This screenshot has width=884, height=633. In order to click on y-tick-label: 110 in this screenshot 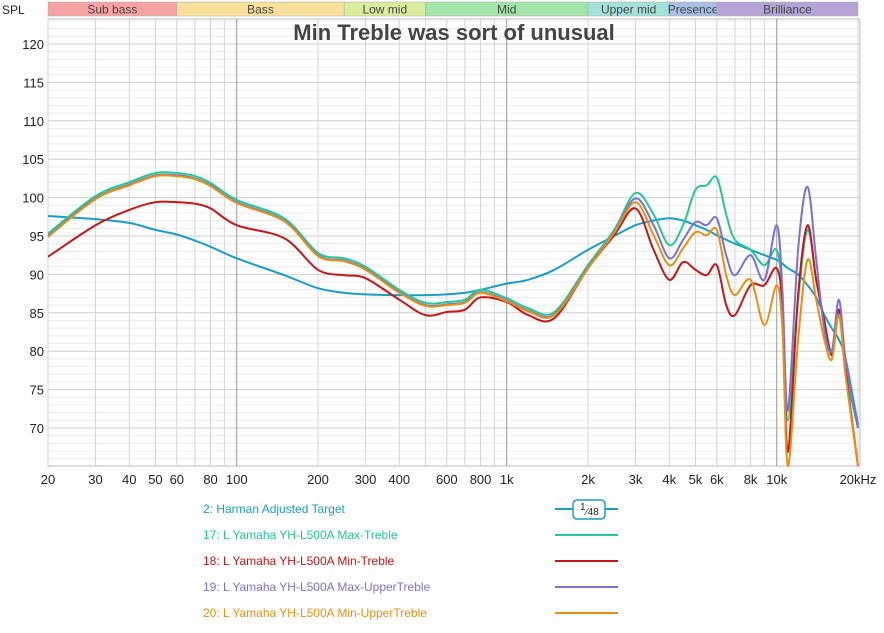, I will do `click(33, 121)`.